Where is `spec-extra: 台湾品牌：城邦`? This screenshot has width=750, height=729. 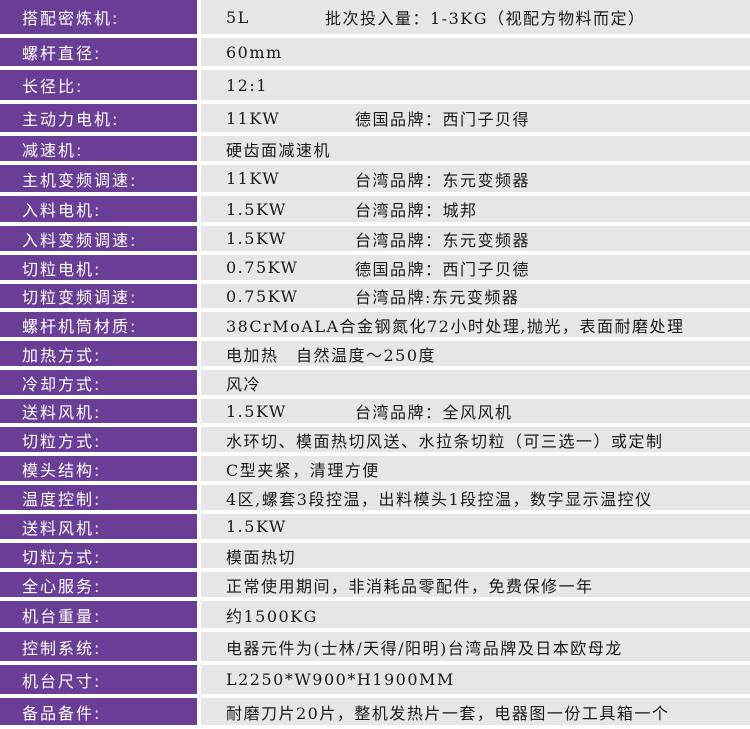 spec-extra: 台湾品牌：城邦 is located at coordinates (416, 210).